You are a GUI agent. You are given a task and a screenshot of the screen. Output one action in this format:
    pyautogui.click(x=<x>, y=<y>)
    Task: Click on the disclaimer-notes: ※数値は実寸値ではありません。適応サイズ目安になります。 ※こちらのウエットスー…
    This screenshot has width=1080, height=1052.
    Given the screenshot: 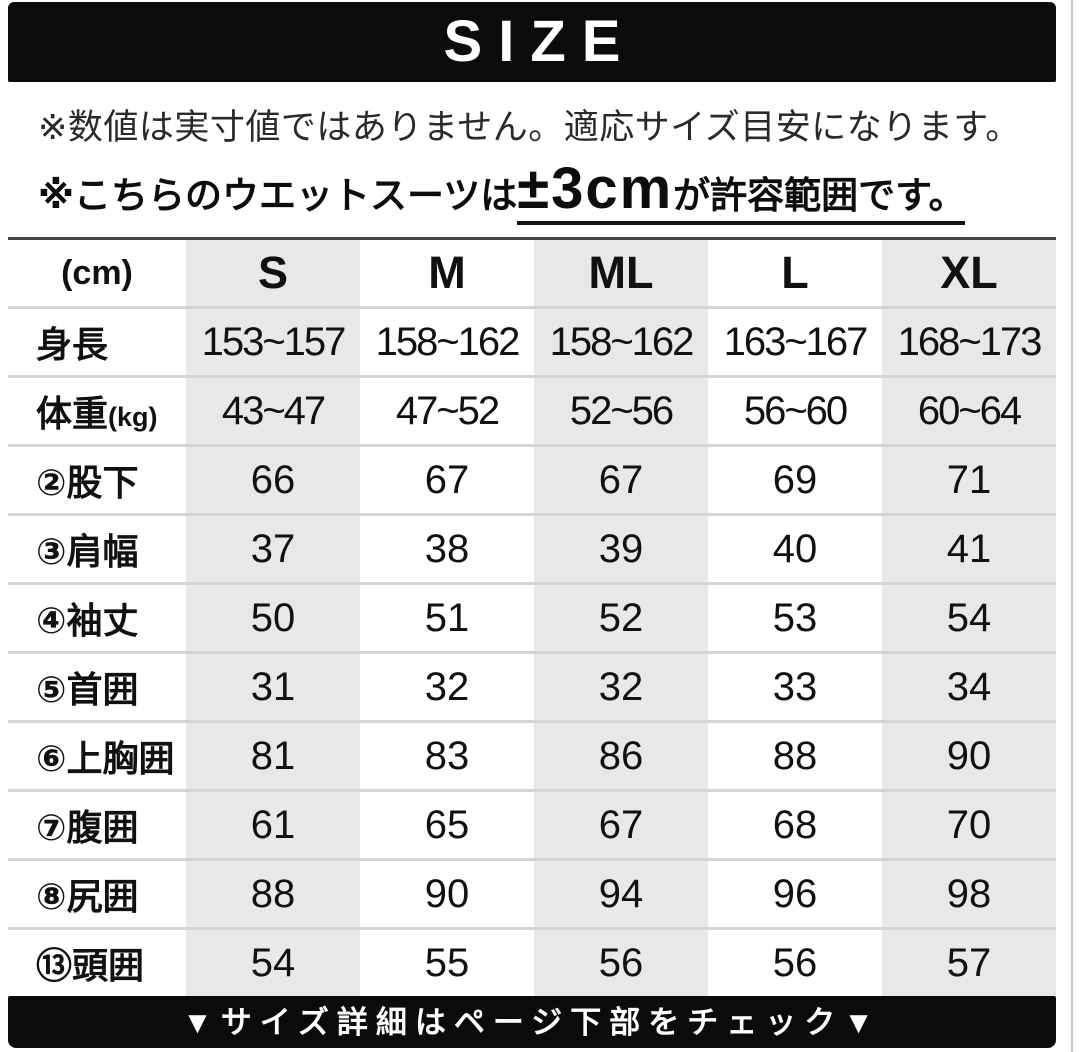 What is the action you would take?
    pyautogui.click(x=532, y=154)
    